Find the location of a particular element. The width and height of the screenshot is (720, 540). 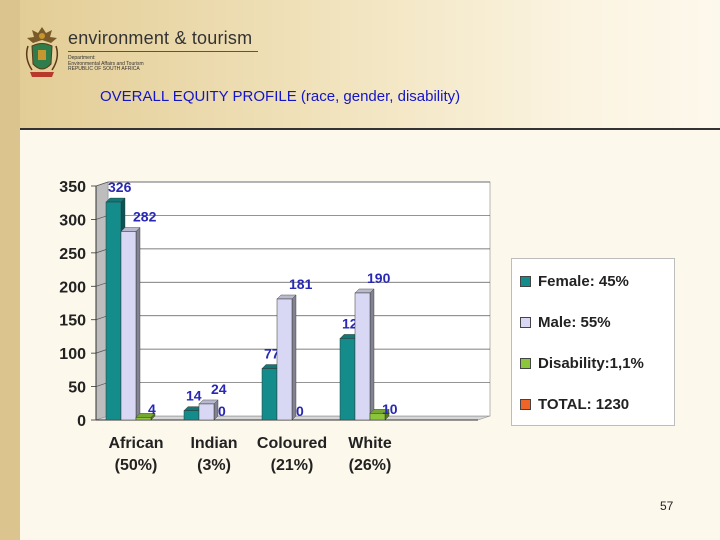

legend-swatch-male is located at coordinates (525, 322).